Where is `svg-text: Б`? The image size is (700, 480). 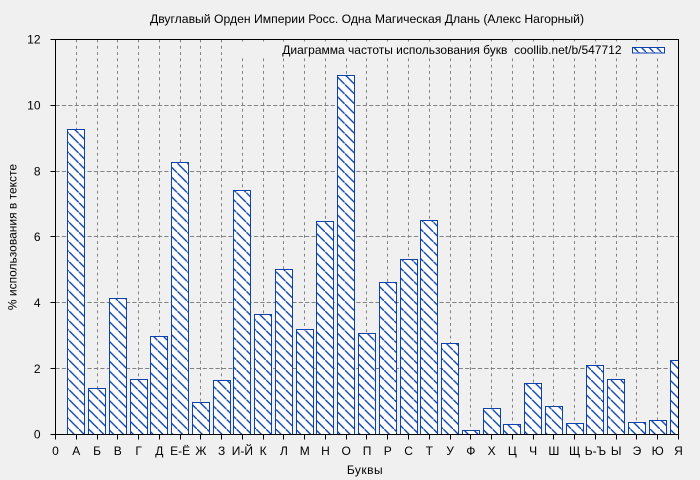 svg-text: Б is located at coordinates (97, 451).